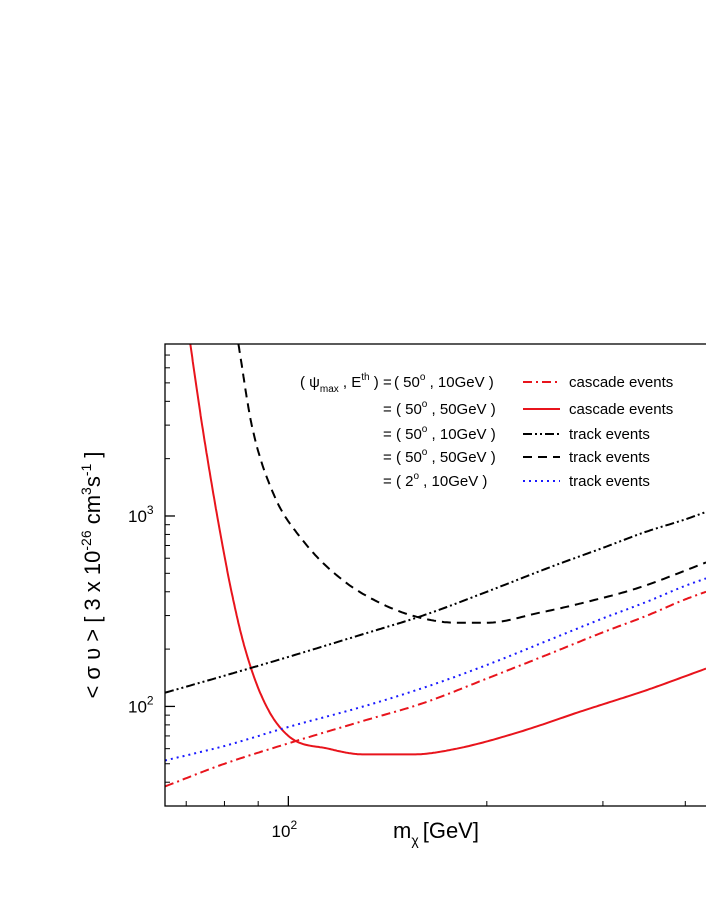  I want to click on legend-params-2: = ( 50o , 50GeV ), so click(439, 408).